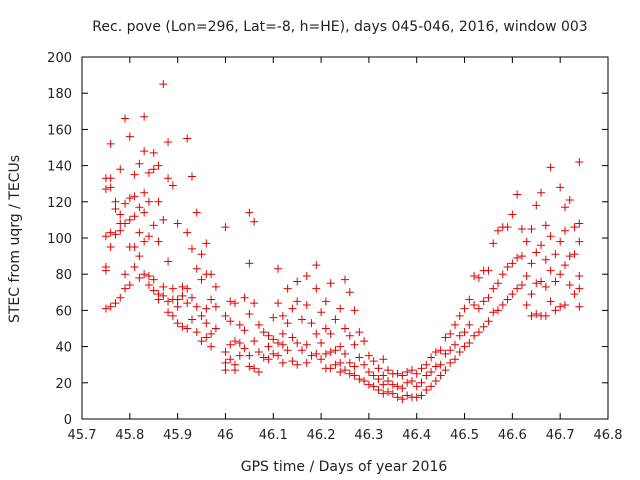 This screenshot has height=480, width=640. What do you see at coordinates (416, 435) in the screenshot?
I see `x-tick-label: 46.4` at bounding box center [416, 435].